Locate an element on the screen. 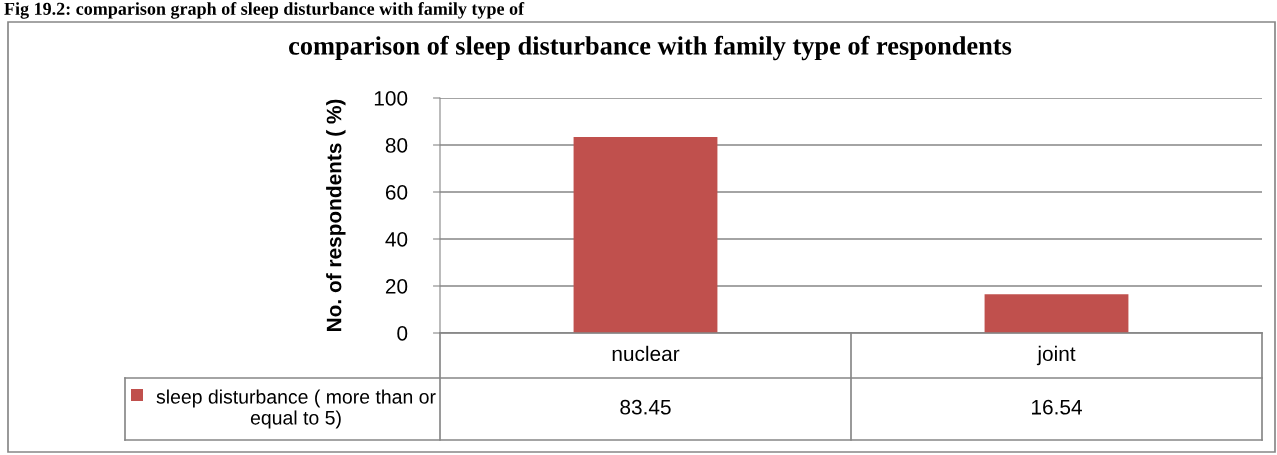 The width and height of the screenshot is (1277, 455). caption: Fig 19.2: comparison graph of sleep disturbance with family type of is located at coordinates (264, 10).